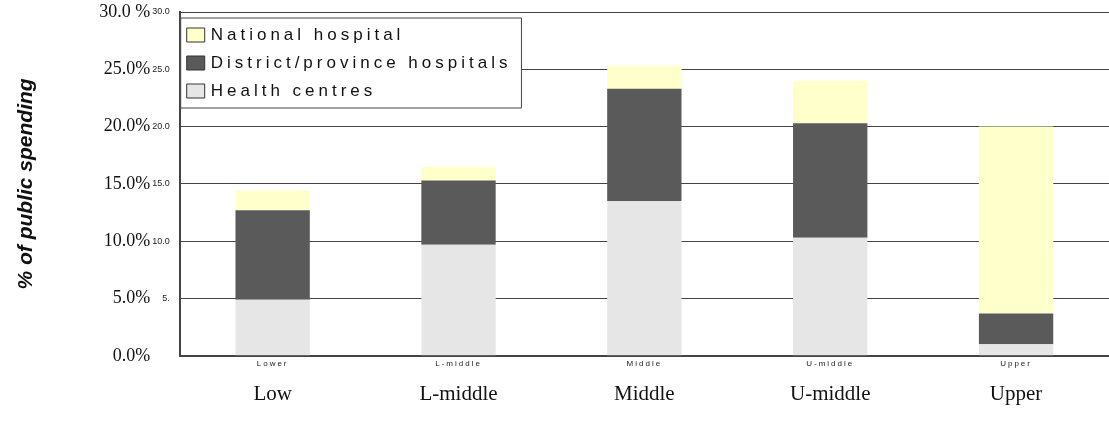 This screenshot has width=1109, height=425. What do you see at coordinates (127, 239) in the screenshot?
I see `y-tick-label: 10.0%` at bounding box center [127, 239].